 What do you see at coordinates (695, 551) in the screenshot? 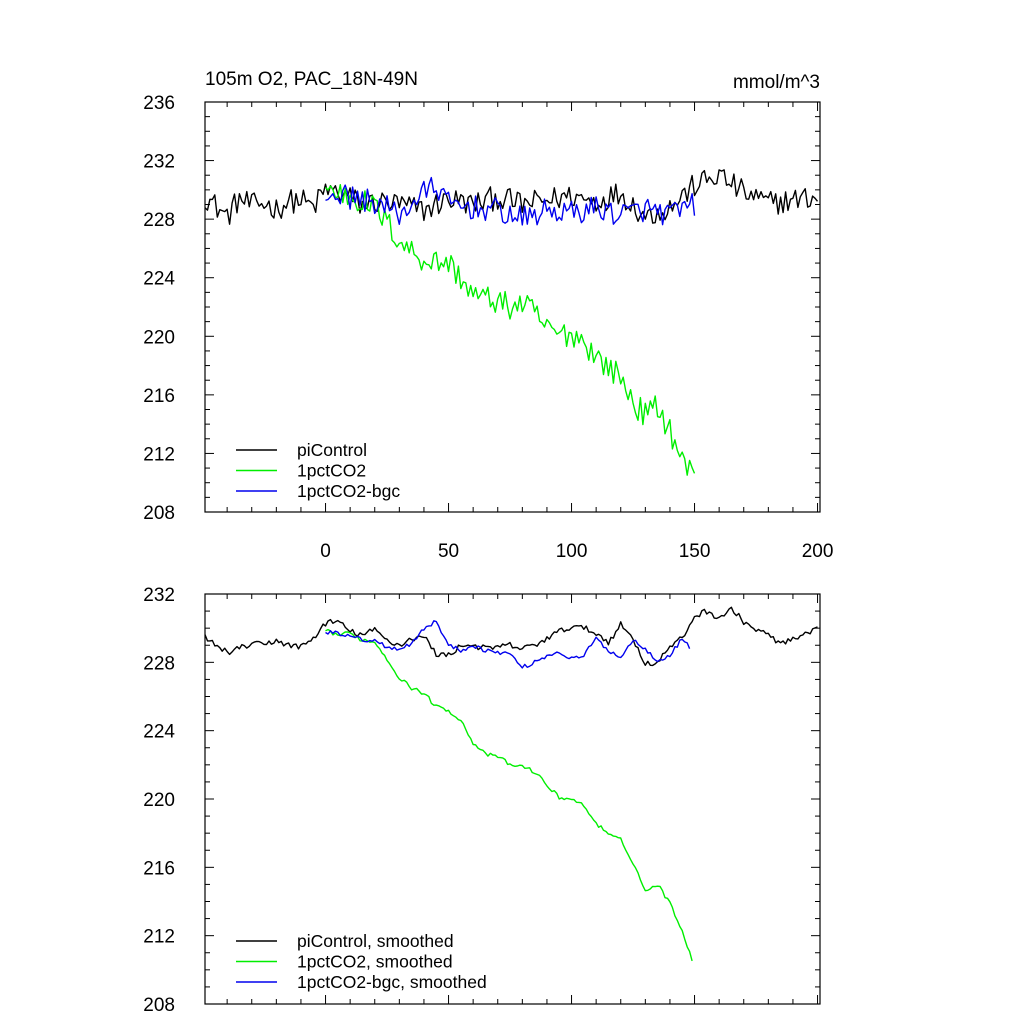
I see `x-tick-label: 150` at bounding box center [695, 551].